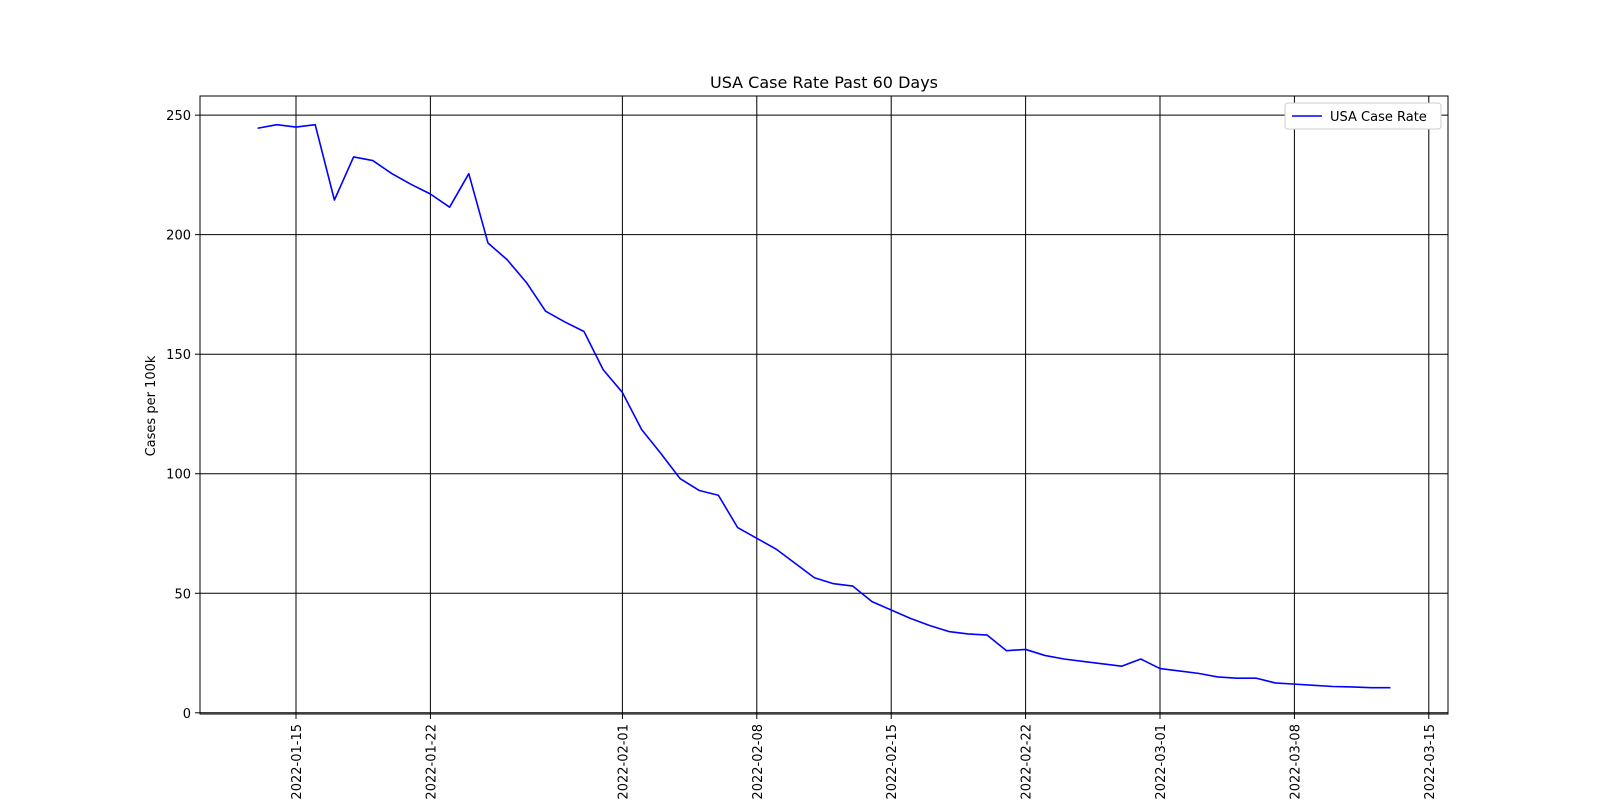 The image size is (1600, 800). I want to click on x-tick-label: 2022-01-22, so click(431, 762).